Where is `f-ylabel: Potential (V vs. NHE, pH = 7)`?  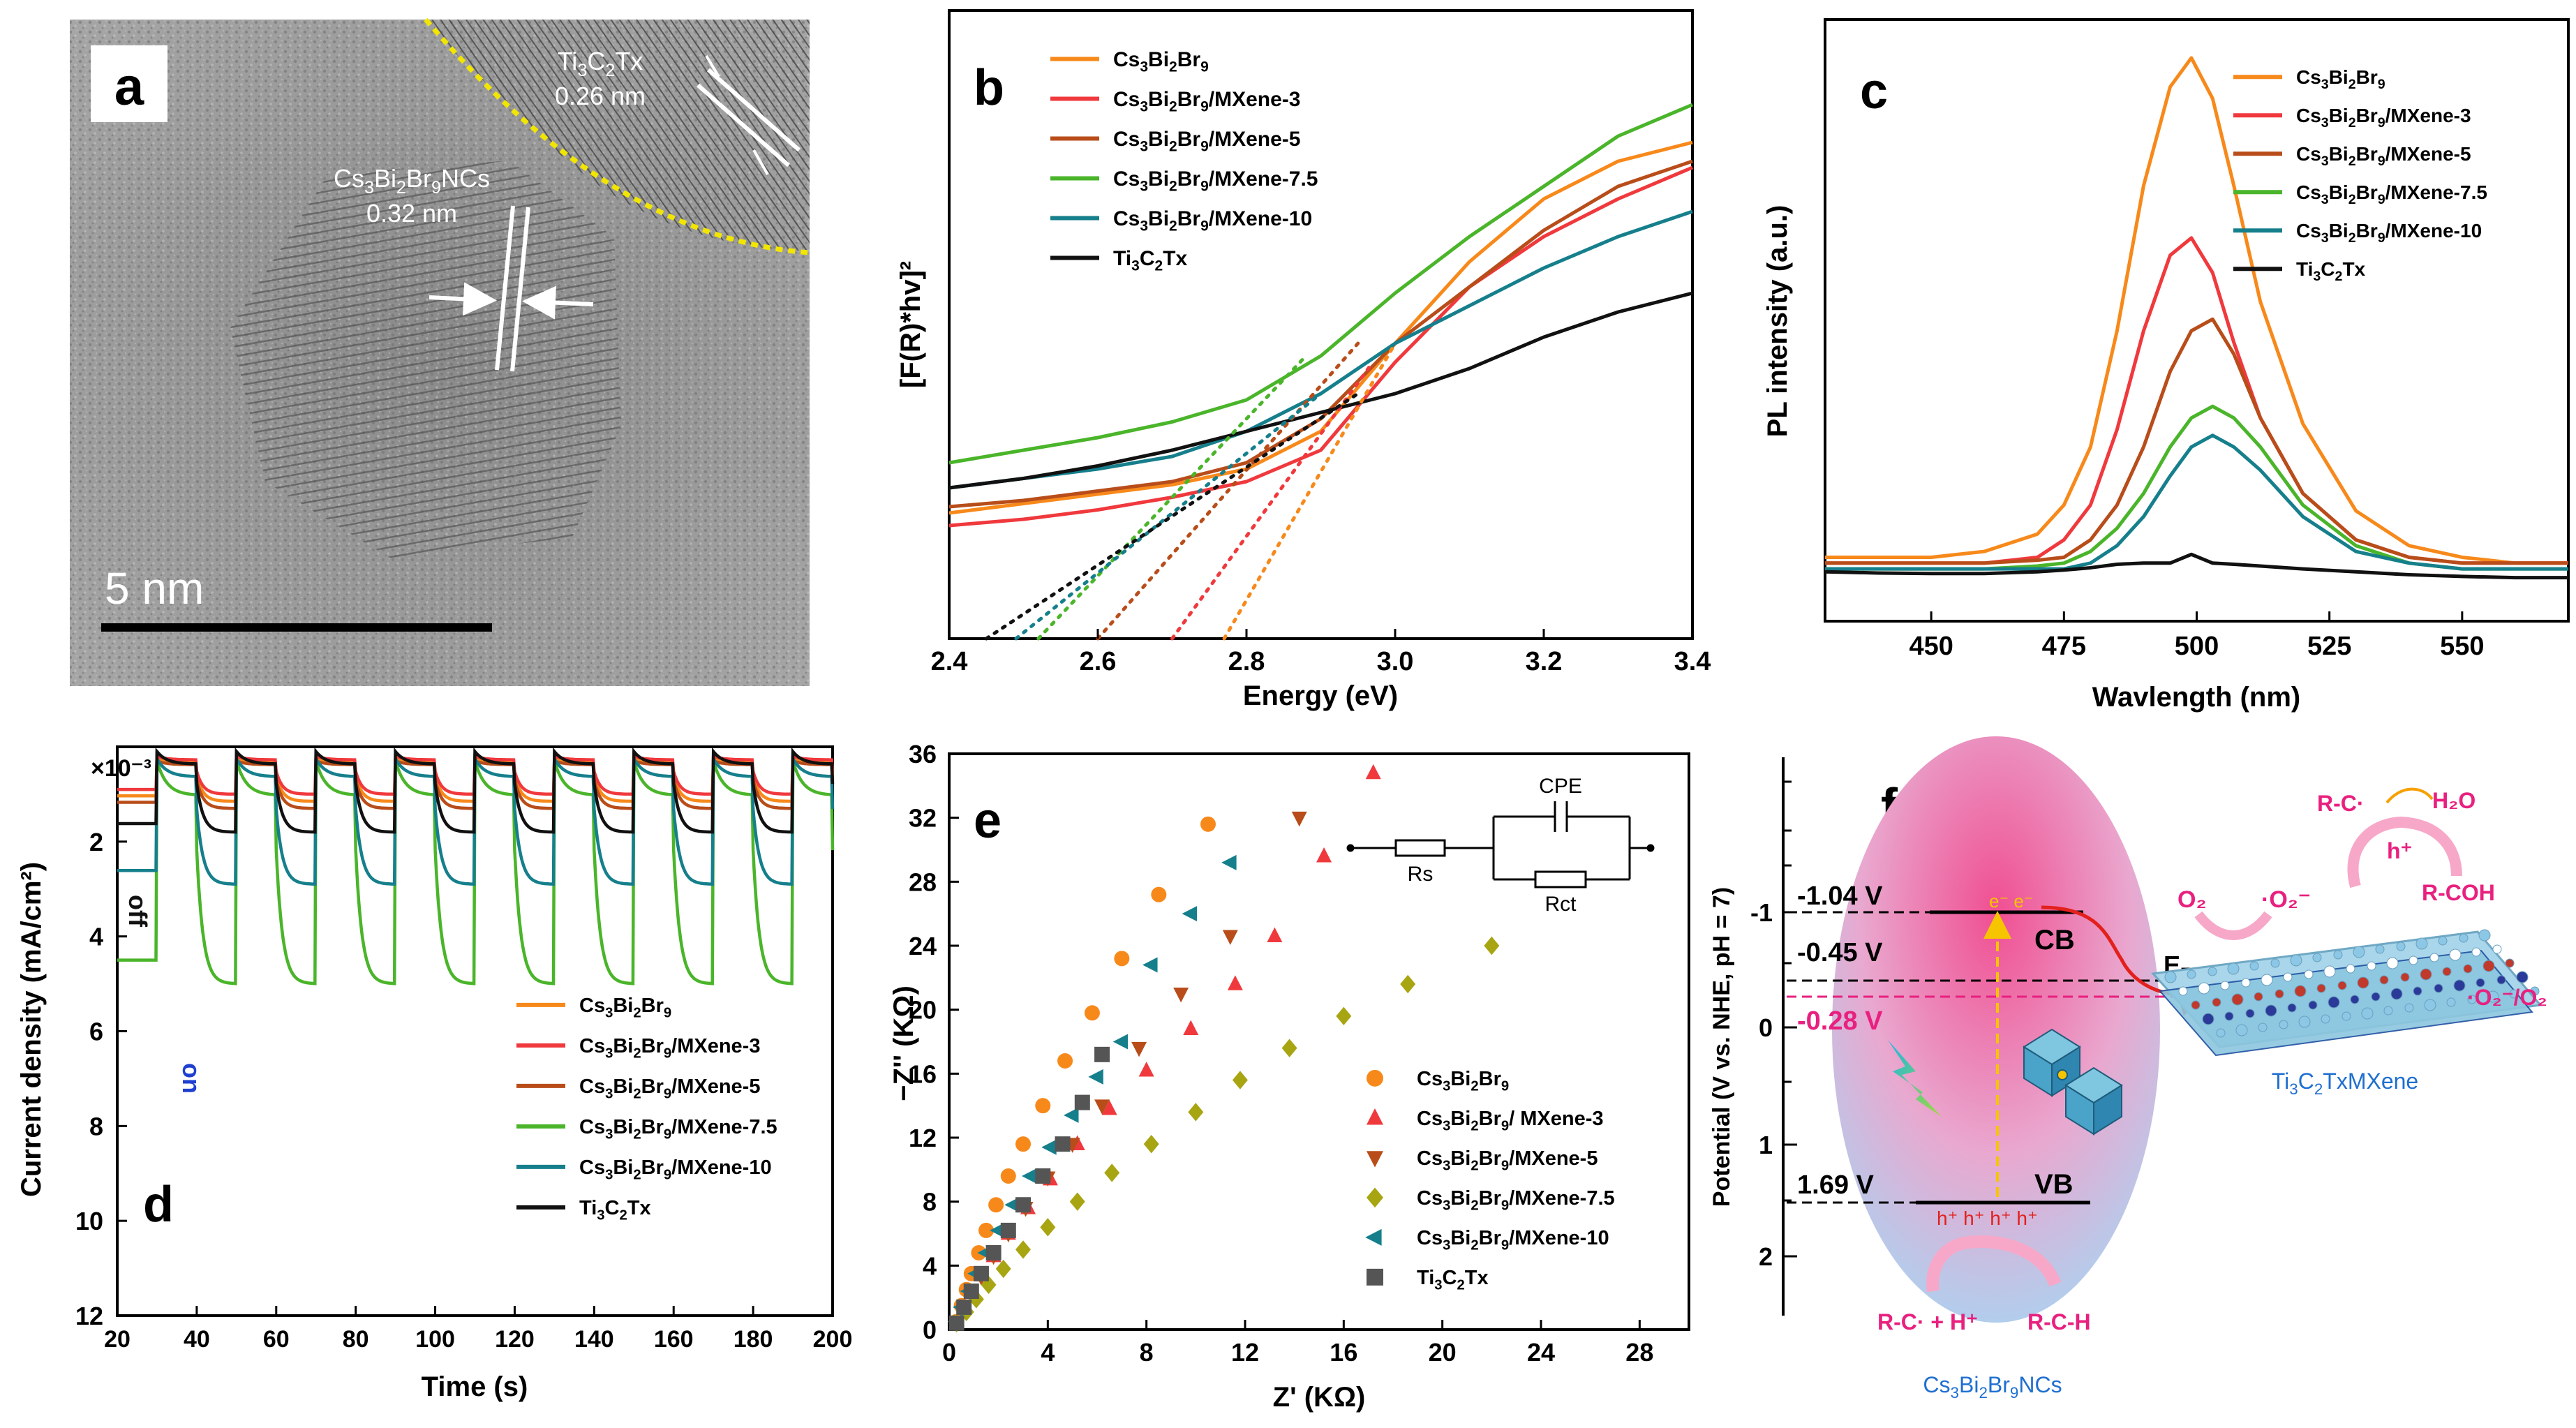 f-ylabel: Potential (V vs. NHE, pH = 7) is located at coordinates (1721, 1047).